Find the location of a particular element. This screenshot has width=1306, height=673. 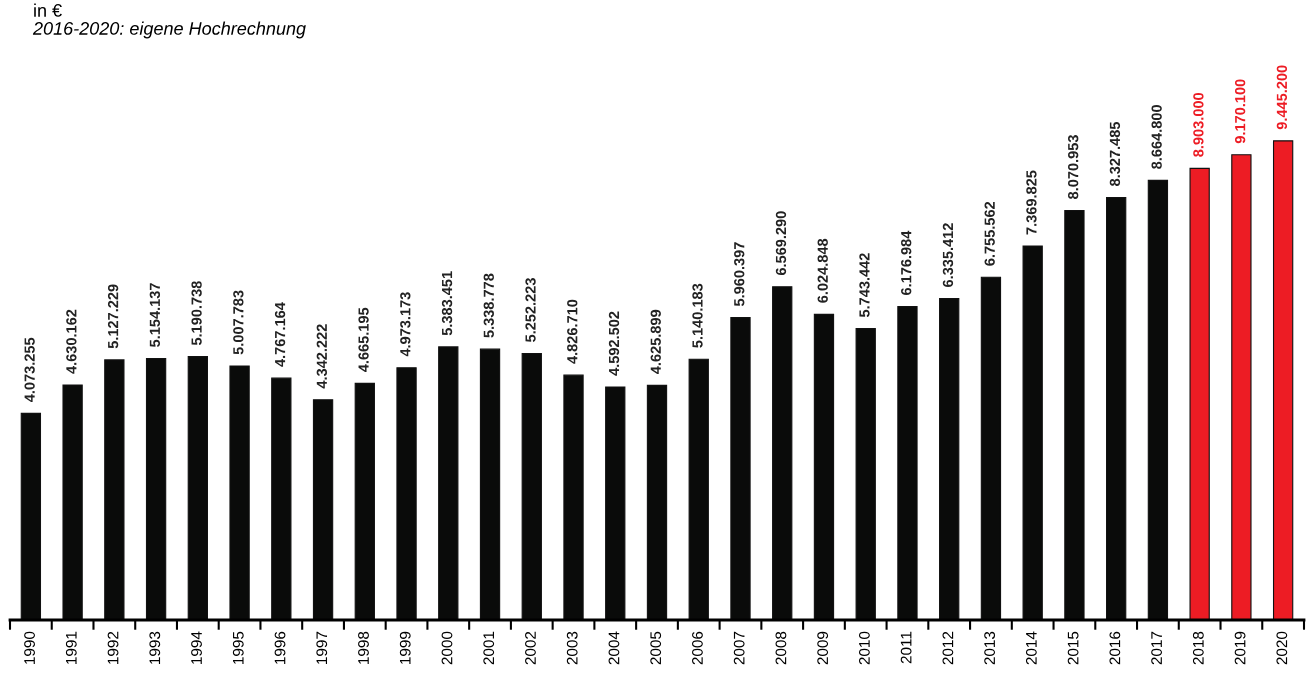

data-label: 8.903.000 is located at coordinates (1198, 124).